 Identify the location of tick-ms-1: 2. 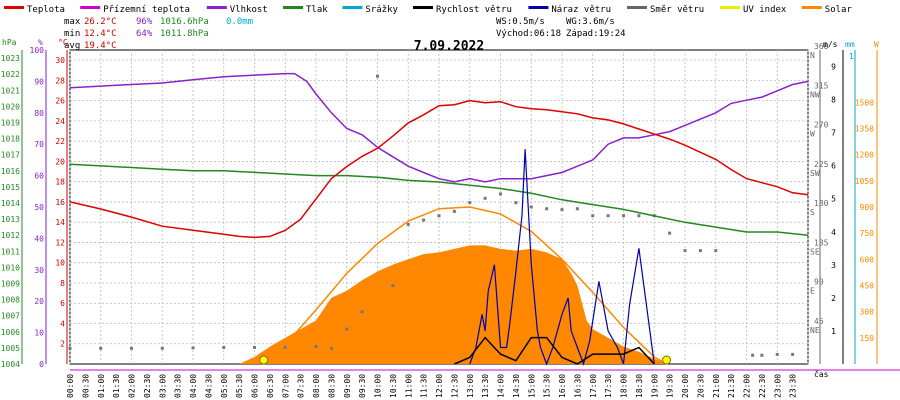
(833, 298).